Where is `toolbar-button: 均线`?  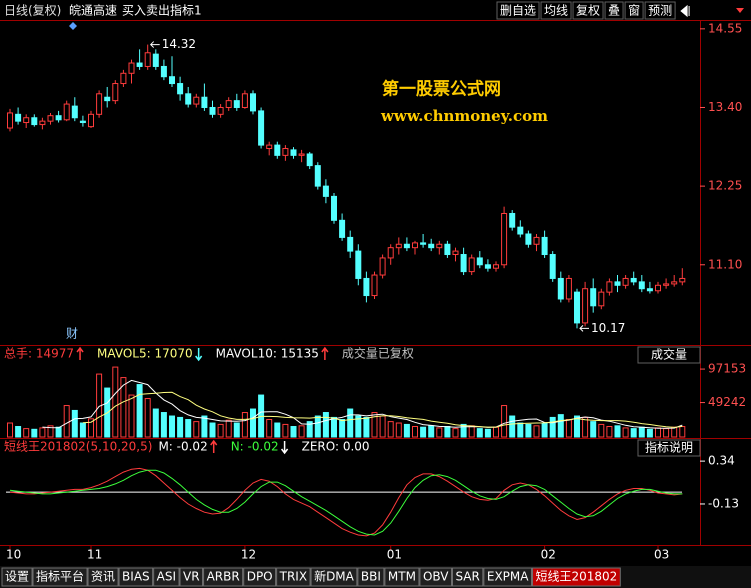 toolbar-button: 均线 is located at coordinates (556, 11).